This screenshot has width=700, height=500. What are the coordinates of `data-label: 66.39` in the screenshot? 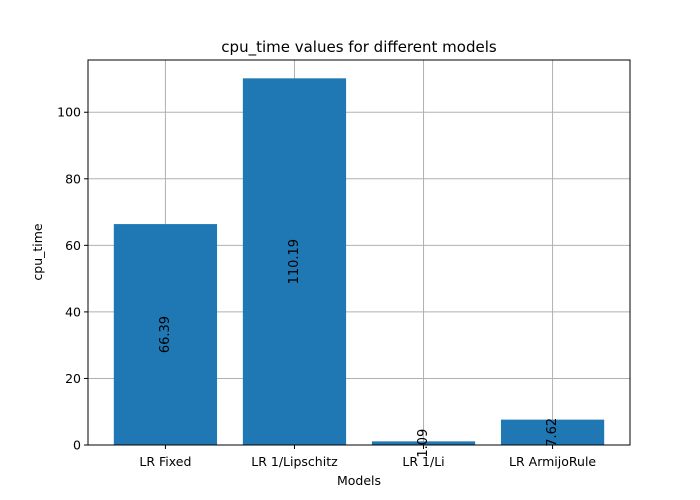 It's located at (165, 334).